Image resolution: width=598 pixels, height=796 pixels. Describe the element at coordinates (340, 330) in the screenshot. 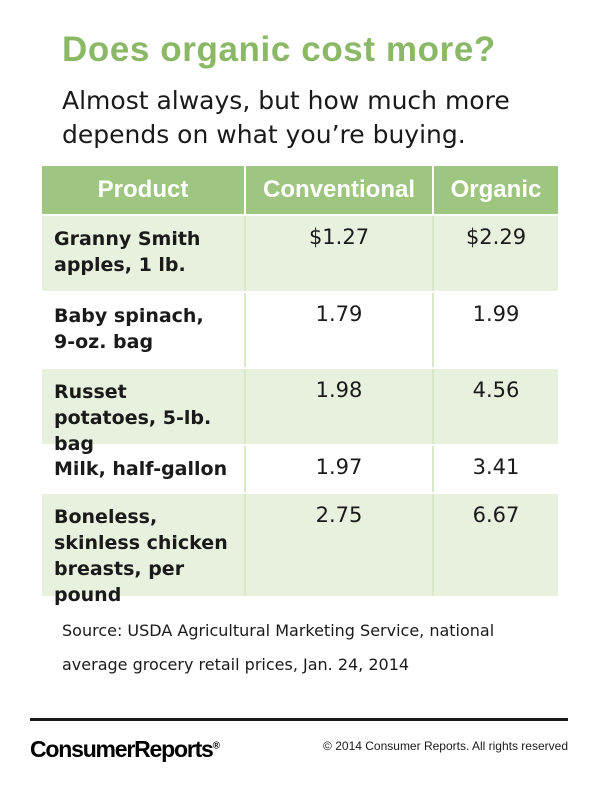

I see `conventional-price-cell: 1.79` at that location.